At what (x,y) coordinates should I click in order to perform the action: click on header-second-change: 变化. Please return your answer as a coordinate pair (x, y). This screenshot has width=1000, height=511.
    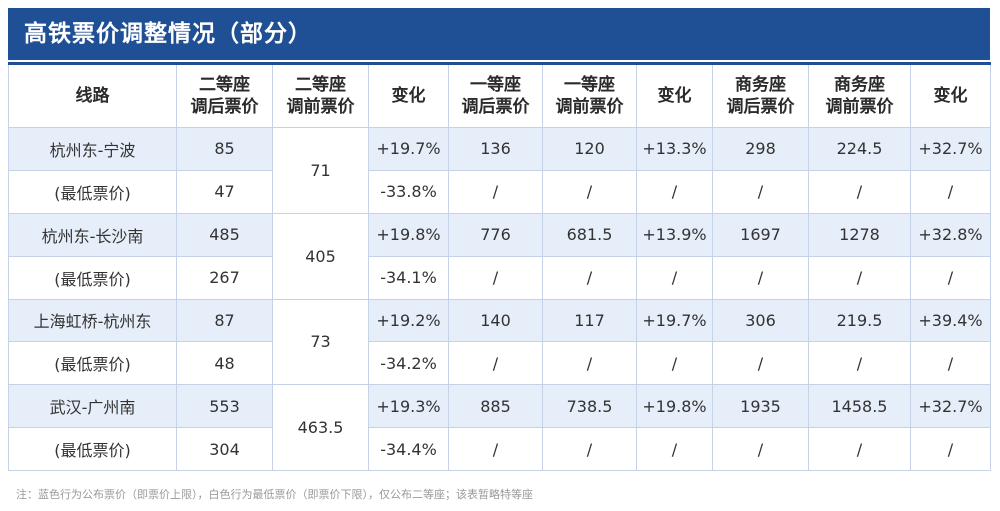
    Looking at the image, I should click on (408, 95).